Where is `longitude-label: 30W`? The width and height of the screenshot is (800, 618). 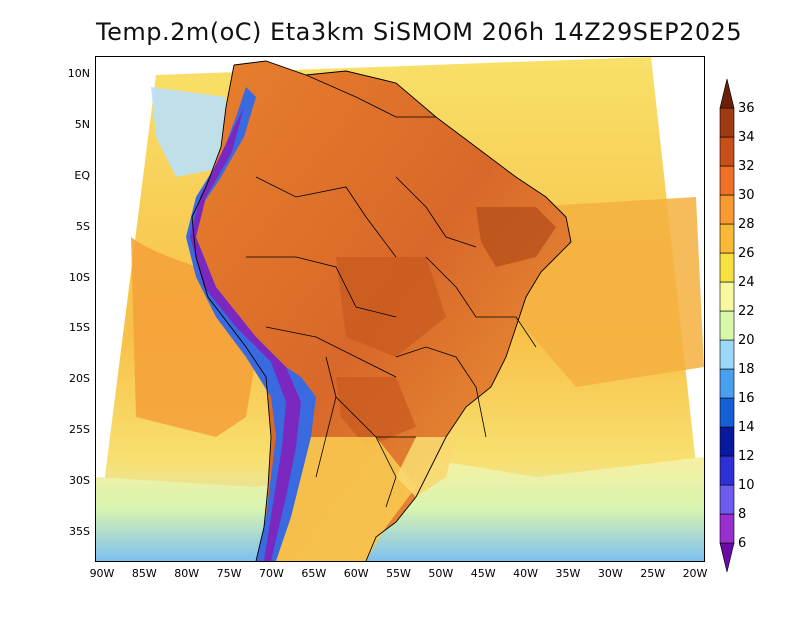 longitude-label: 30W is located at coordinates (610, 573).